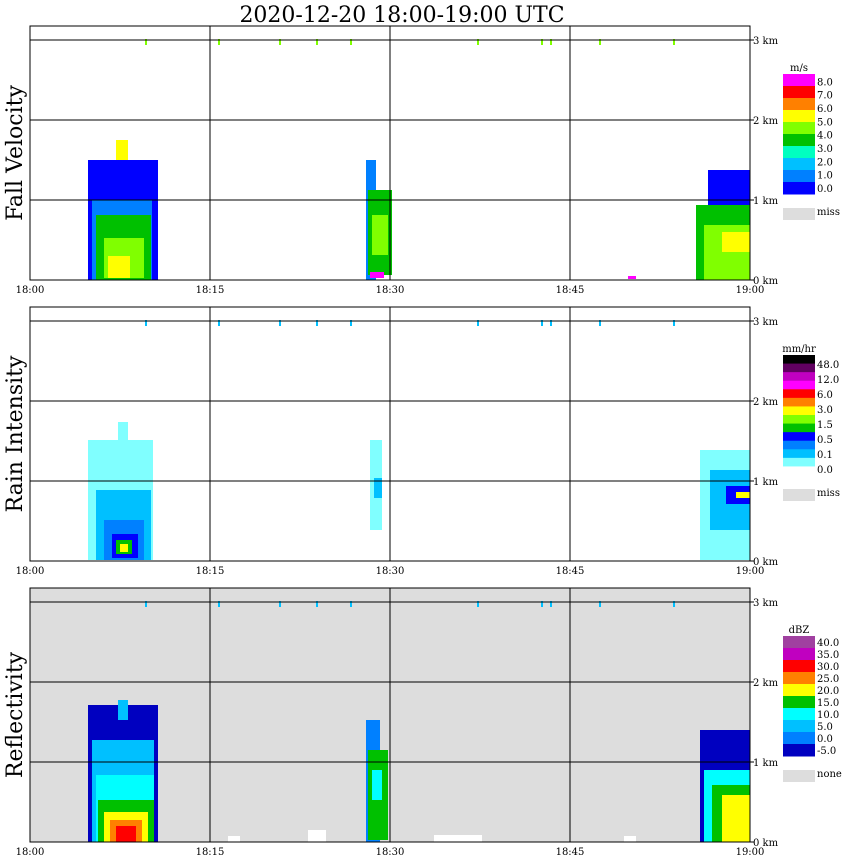 This screenshot has width=850, height=868. Describe the element at coordinates (825, 162) in the screenshot. I see `legend-label: 2.0` at that location.